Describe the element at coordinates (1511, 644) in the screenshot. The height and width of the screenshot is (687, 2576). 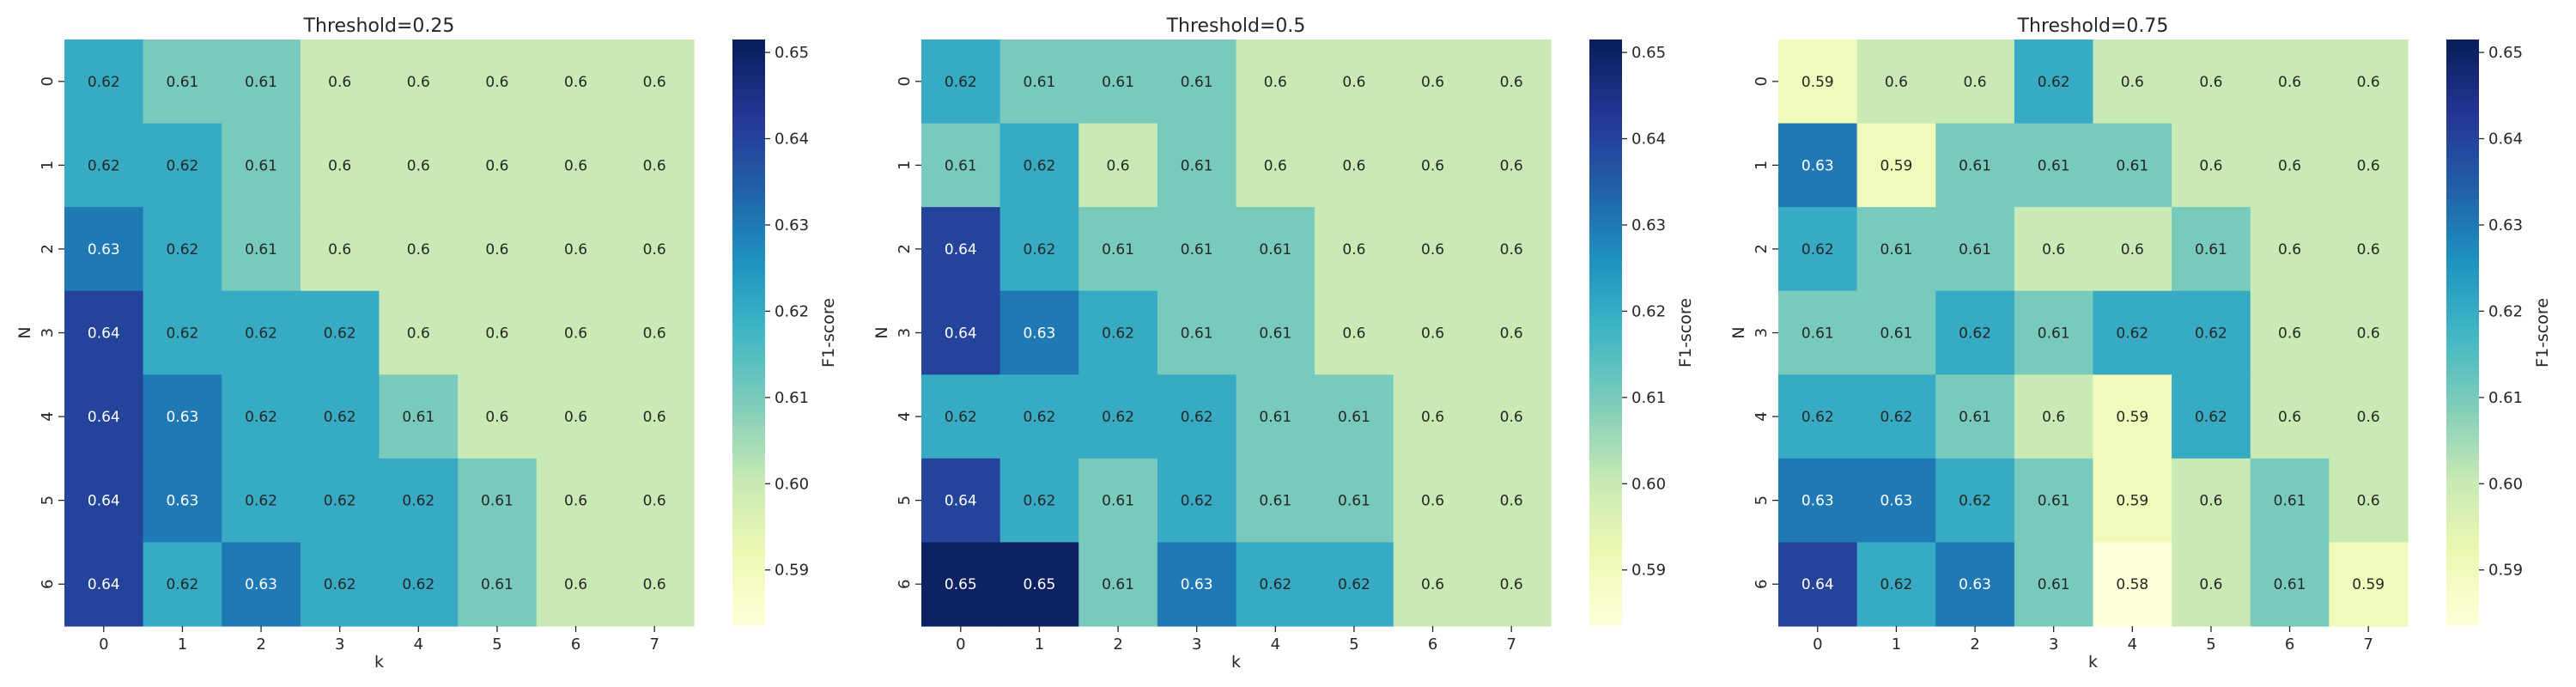
I see `x-tick-label: 7` at that location.